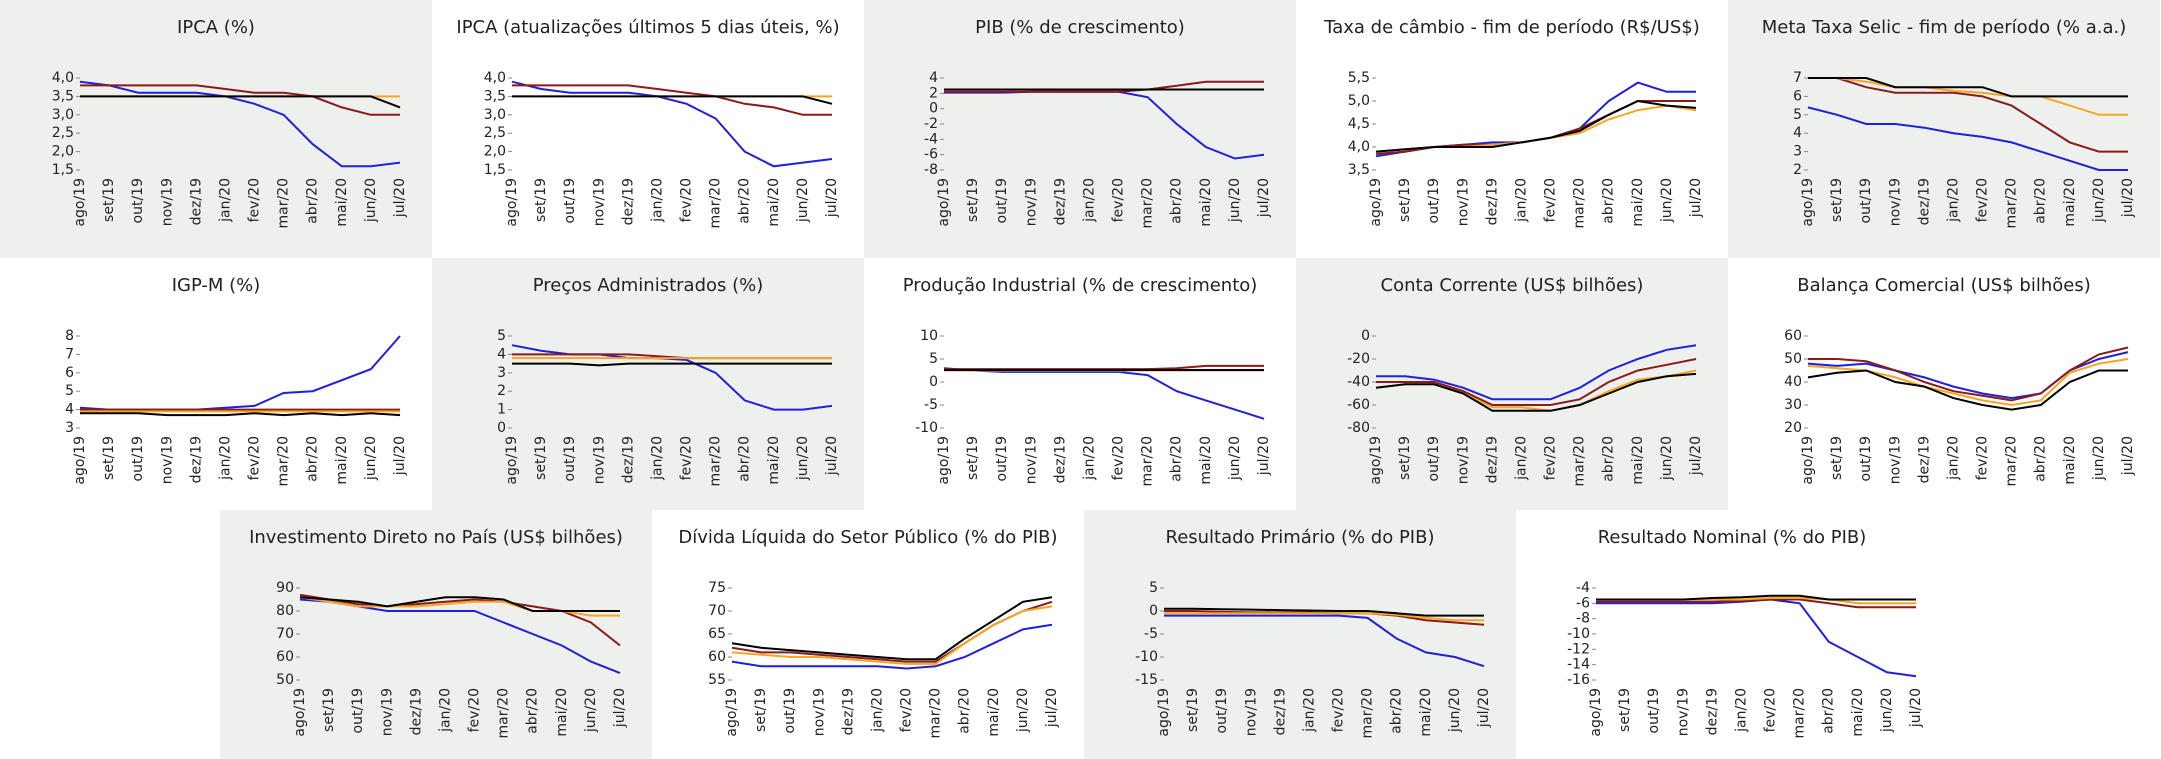 The width and height of the screenshot is (2161, 759). Describe the element at coordinates (1793, 405) in the screenshot. I see `y-tick-label: 30` at that location.